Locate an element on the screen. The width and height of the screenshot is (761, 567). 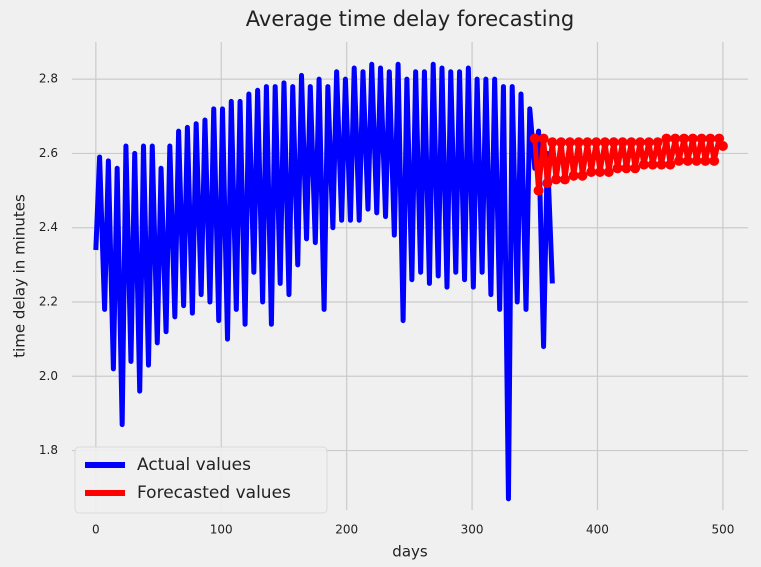
legend-label: Forecasted values is located at coordinates (214, 493).